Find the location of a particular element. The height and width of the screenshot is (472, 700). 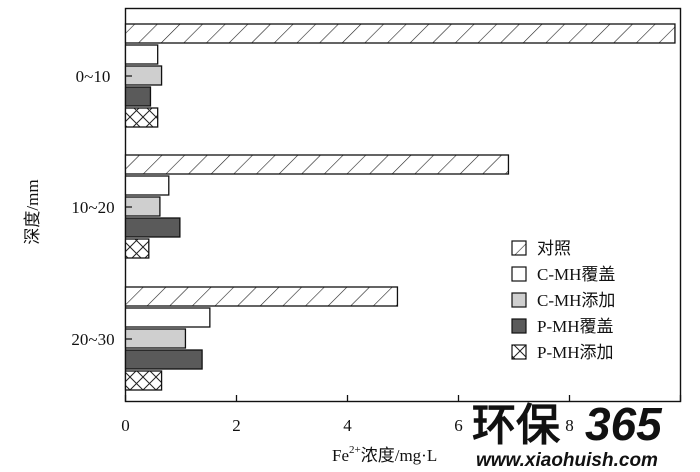

x-tick-label-8: 8 is located at coordinates (569, 425).